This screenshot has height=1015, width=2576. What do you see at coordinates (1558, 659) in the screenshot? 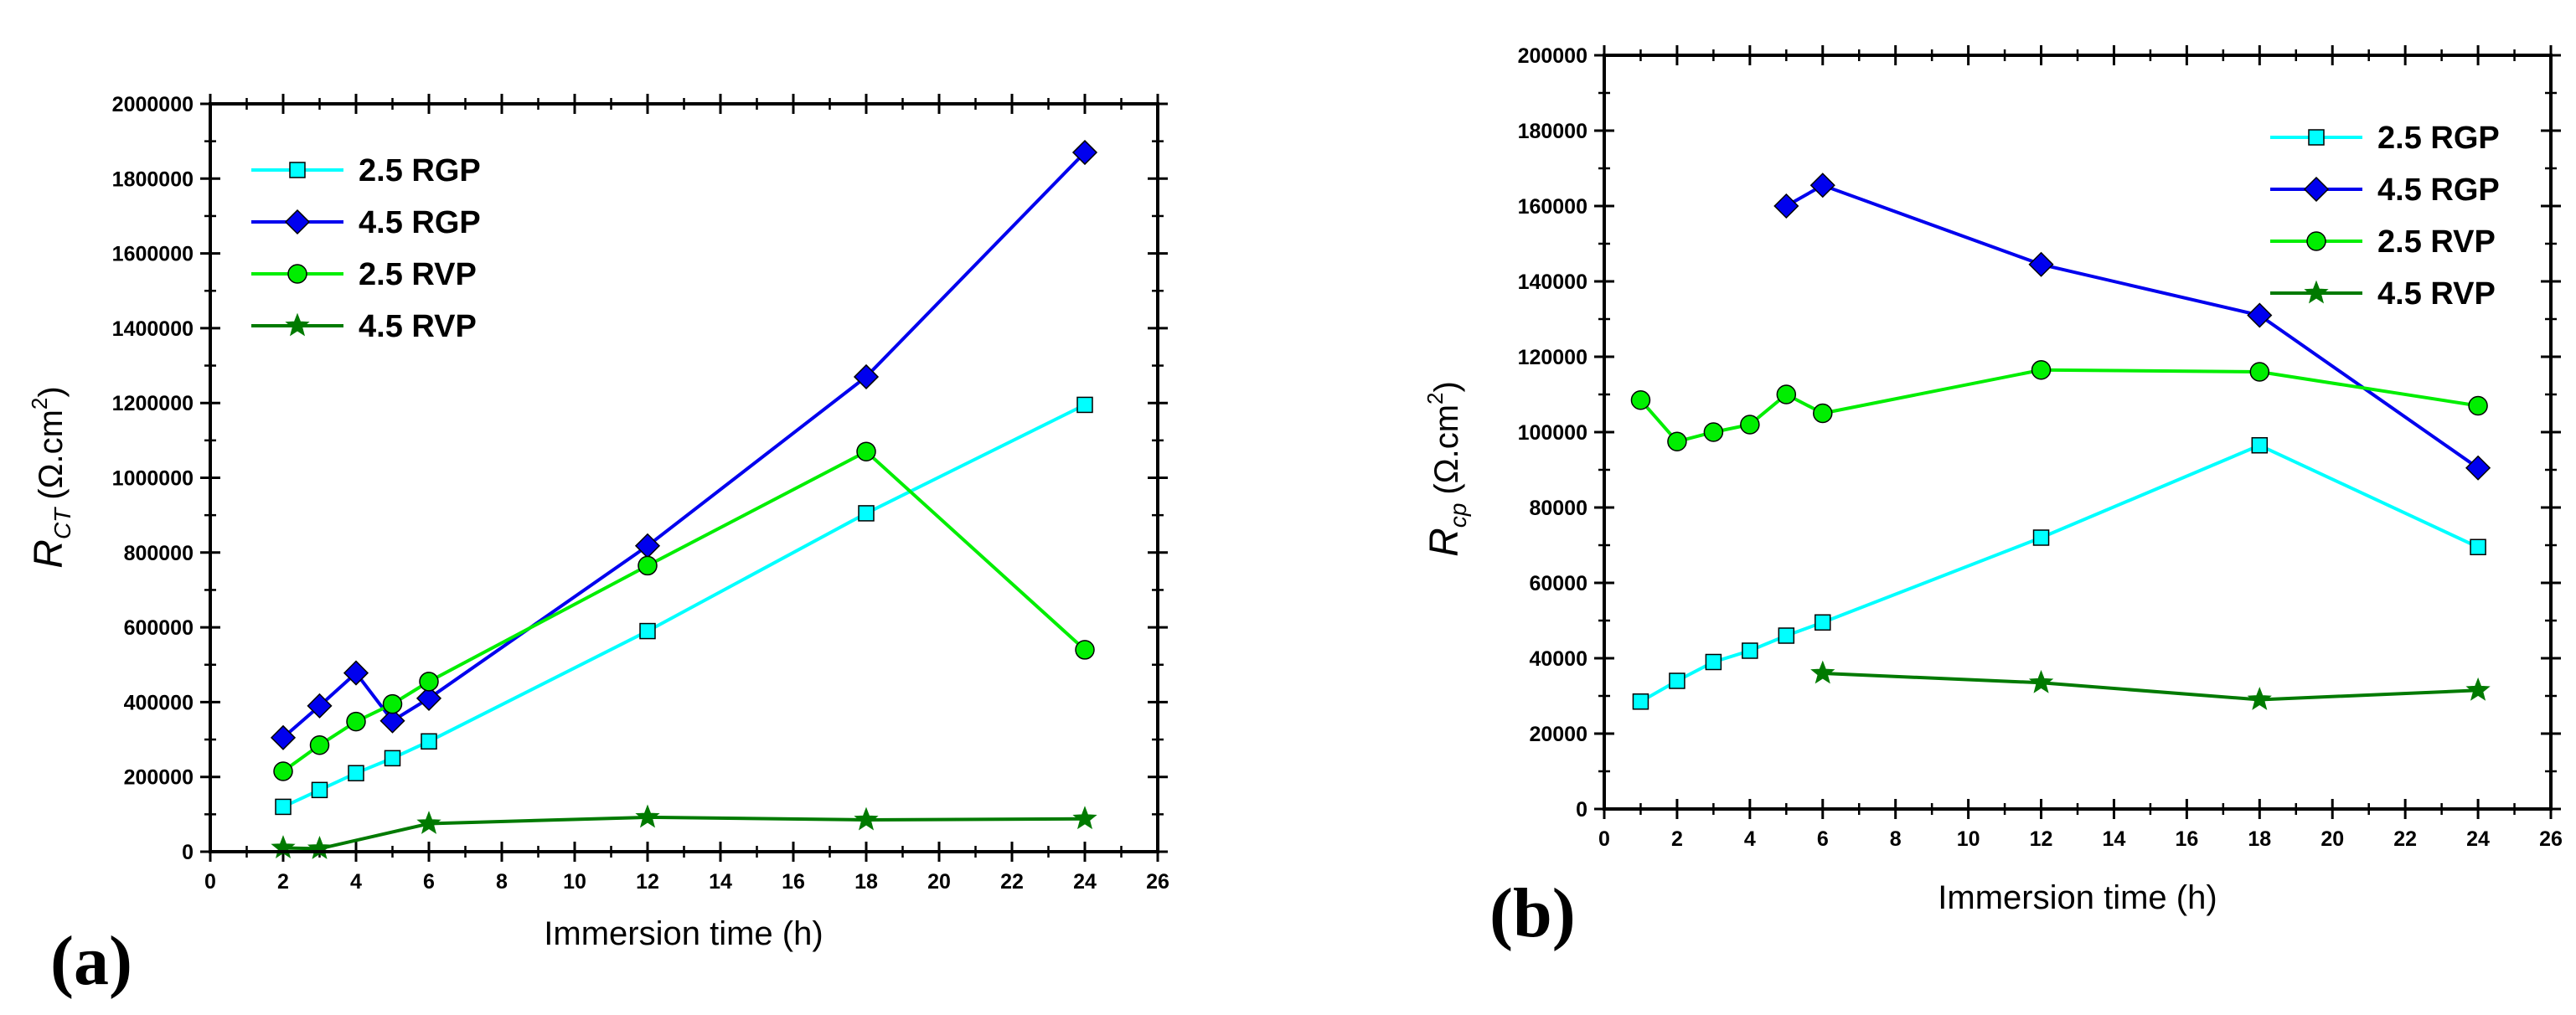
I see `y-tick-label: 40000` at bounding box center [1558, 659].